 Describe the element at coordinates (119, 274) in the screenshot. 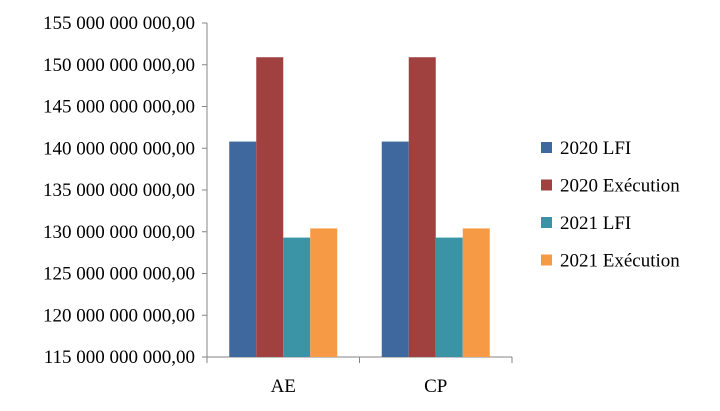

I see `y-tick-label: 125 000 000 000,00` at that location.